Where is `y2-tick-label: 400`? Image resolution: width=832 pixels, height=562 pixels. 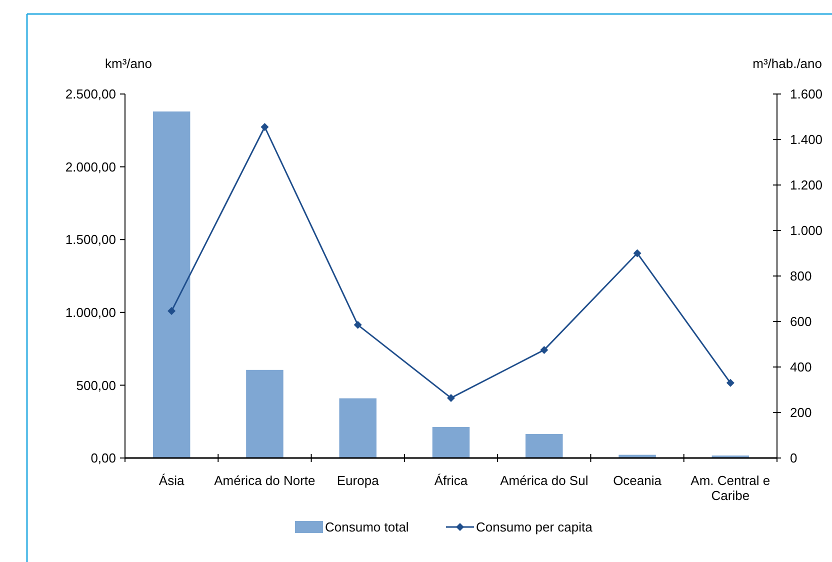
y2-tick-label: 400 is located at coordinates (801, 367).